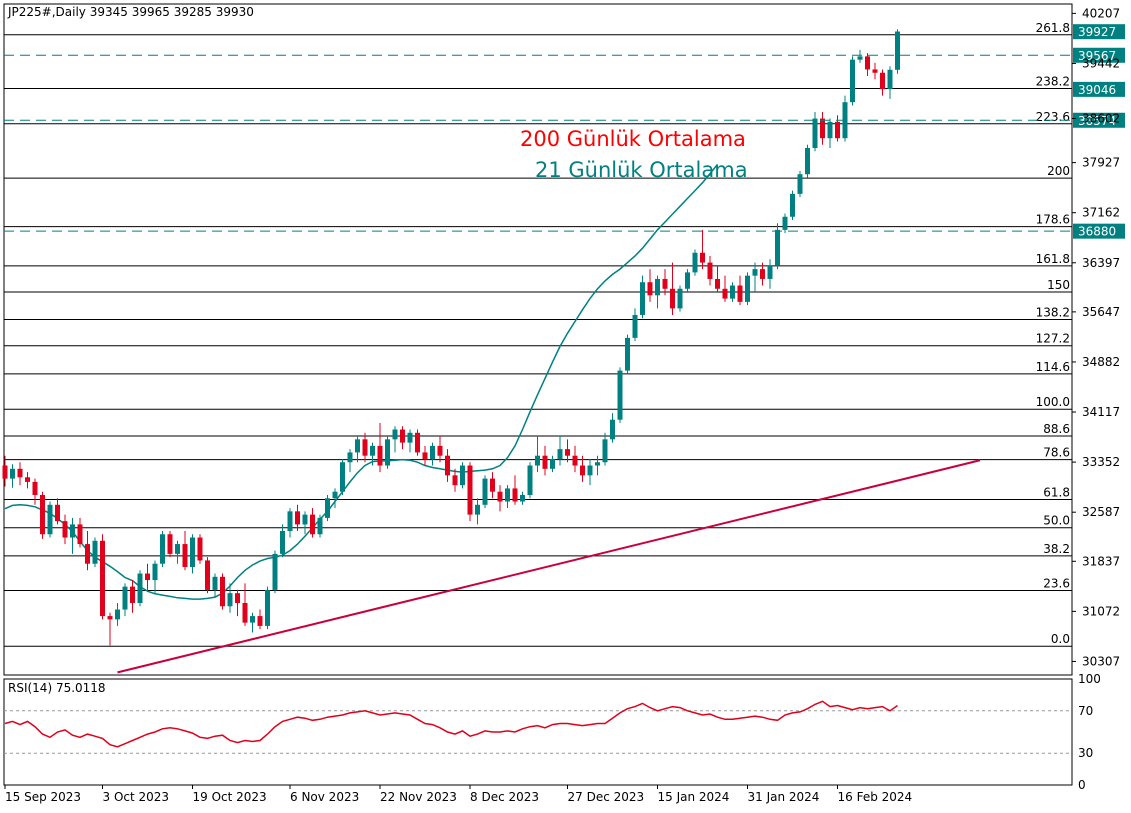 The image size is (1131, 813). What do you see at coordinates (1101, 13) in the screenshot?
I see `price-tick-label: 40207` at bounding box center [1101, 13].